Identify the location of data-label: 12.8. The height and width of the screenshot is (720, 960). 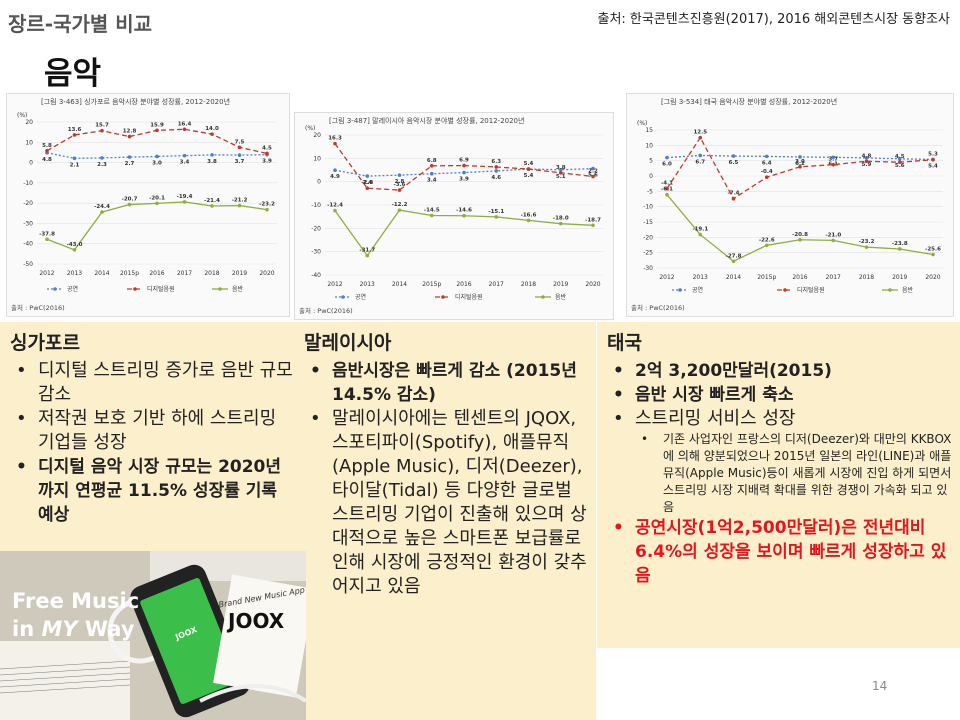
(130, 132).